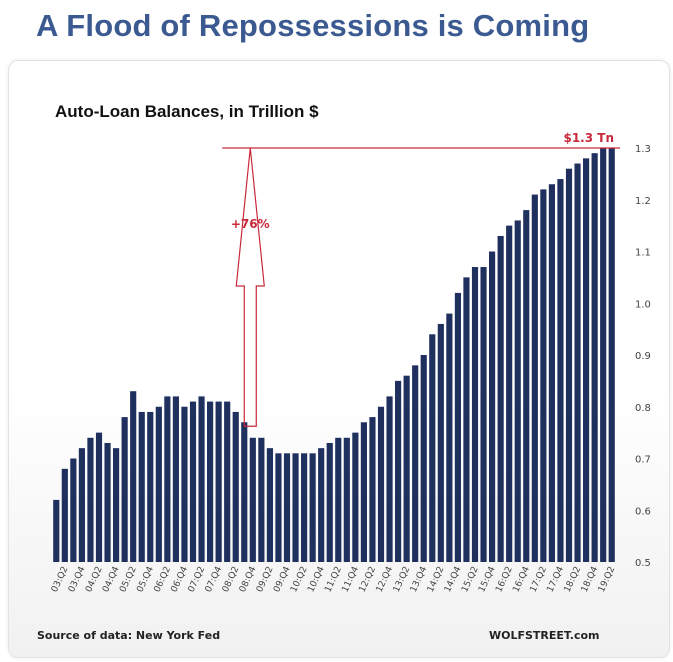  What do you see at coordinates (250, 224) in the screenshot?
I see `change-label: +76%` at bounding box center [250, 224].